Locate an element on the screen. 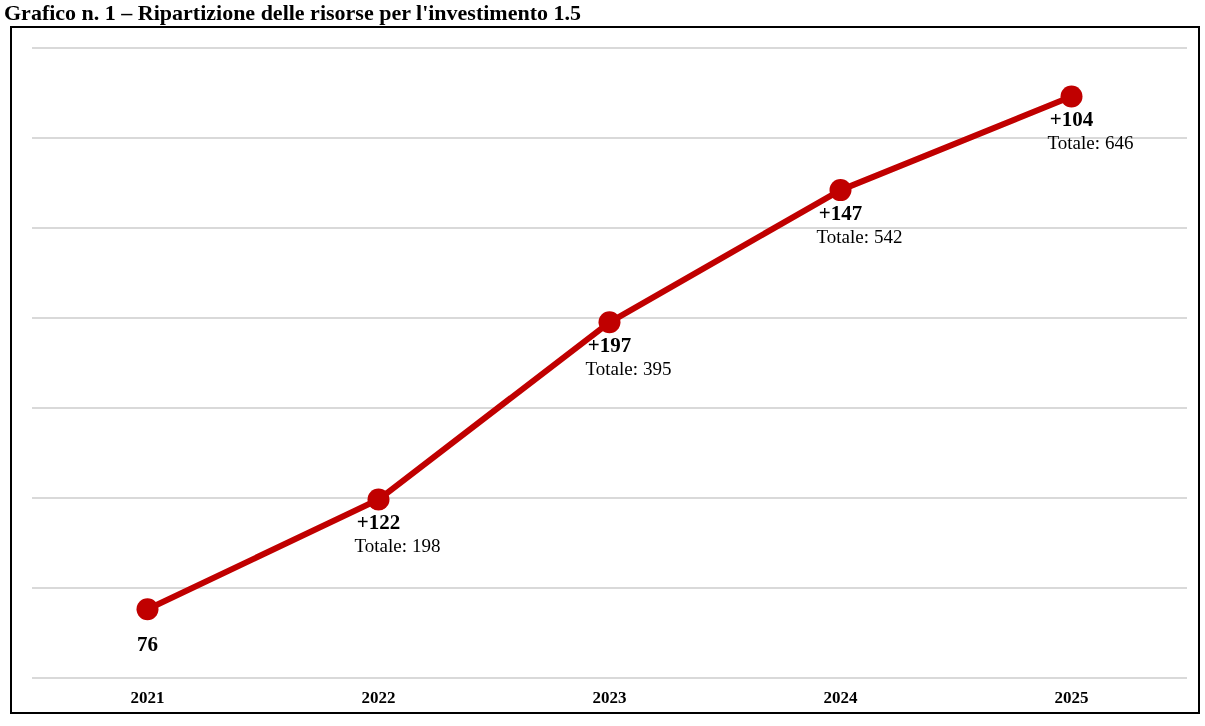  x-tick-label: 2023 is located at coordinates (609, 698).